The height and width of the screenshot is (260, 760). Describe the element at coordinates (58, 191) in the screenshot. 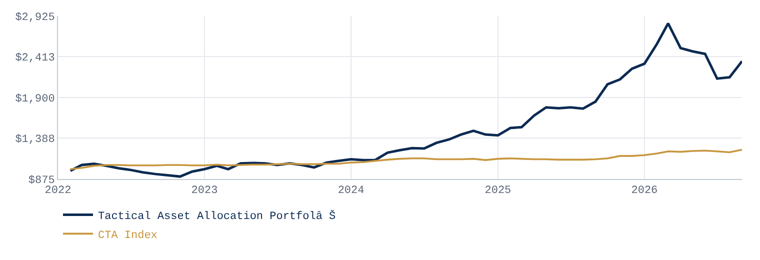

I see `x-tick-label: 2022` at that location.